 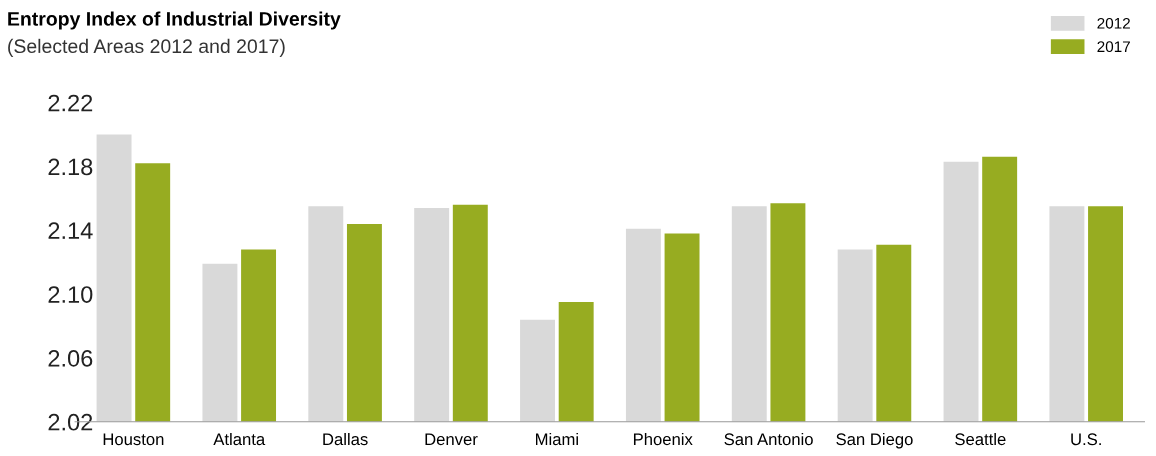 What do you see at coordinates (1113, 23) in the screenshot?
I see `legend-label: 2012` at bounding box center [1113, 23].